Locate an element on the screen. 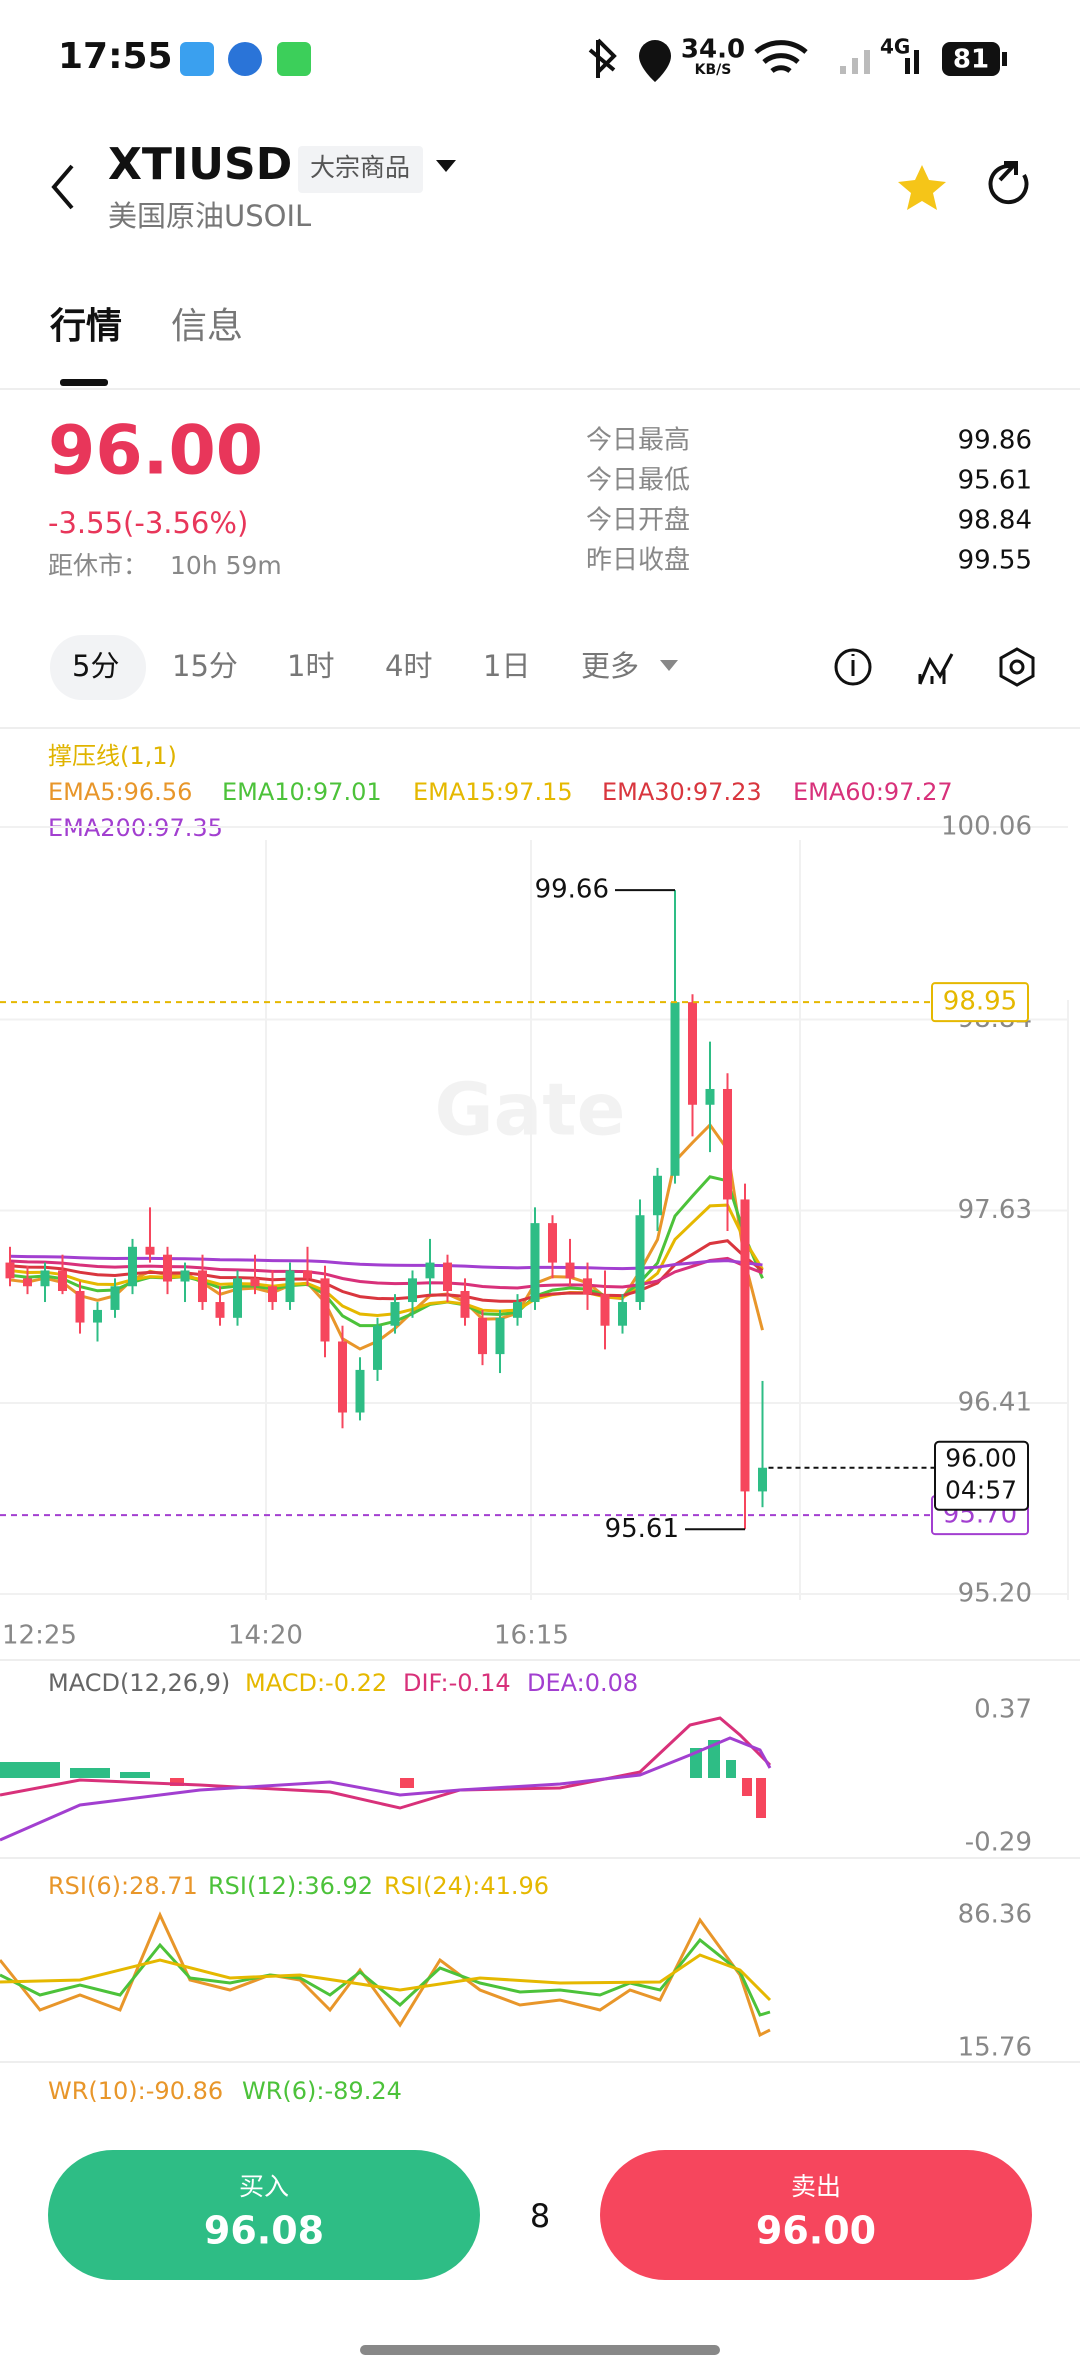 The image size is (1080, 2376). ema-legend: EMA60:97.27 is located at coordinates (873, 792).